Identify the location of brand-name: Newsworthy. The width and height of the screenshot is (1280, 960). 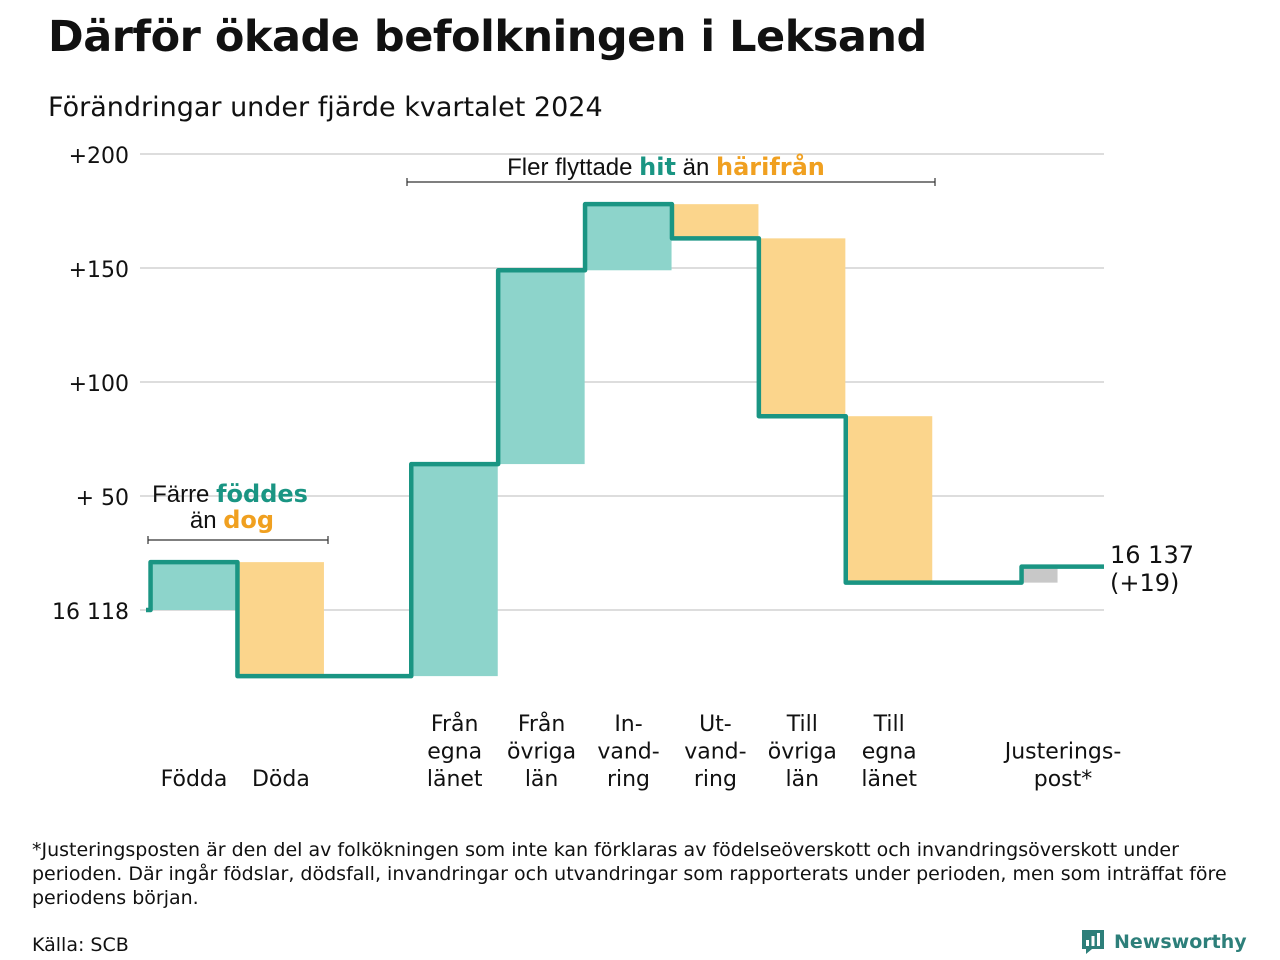
(1180, 942).